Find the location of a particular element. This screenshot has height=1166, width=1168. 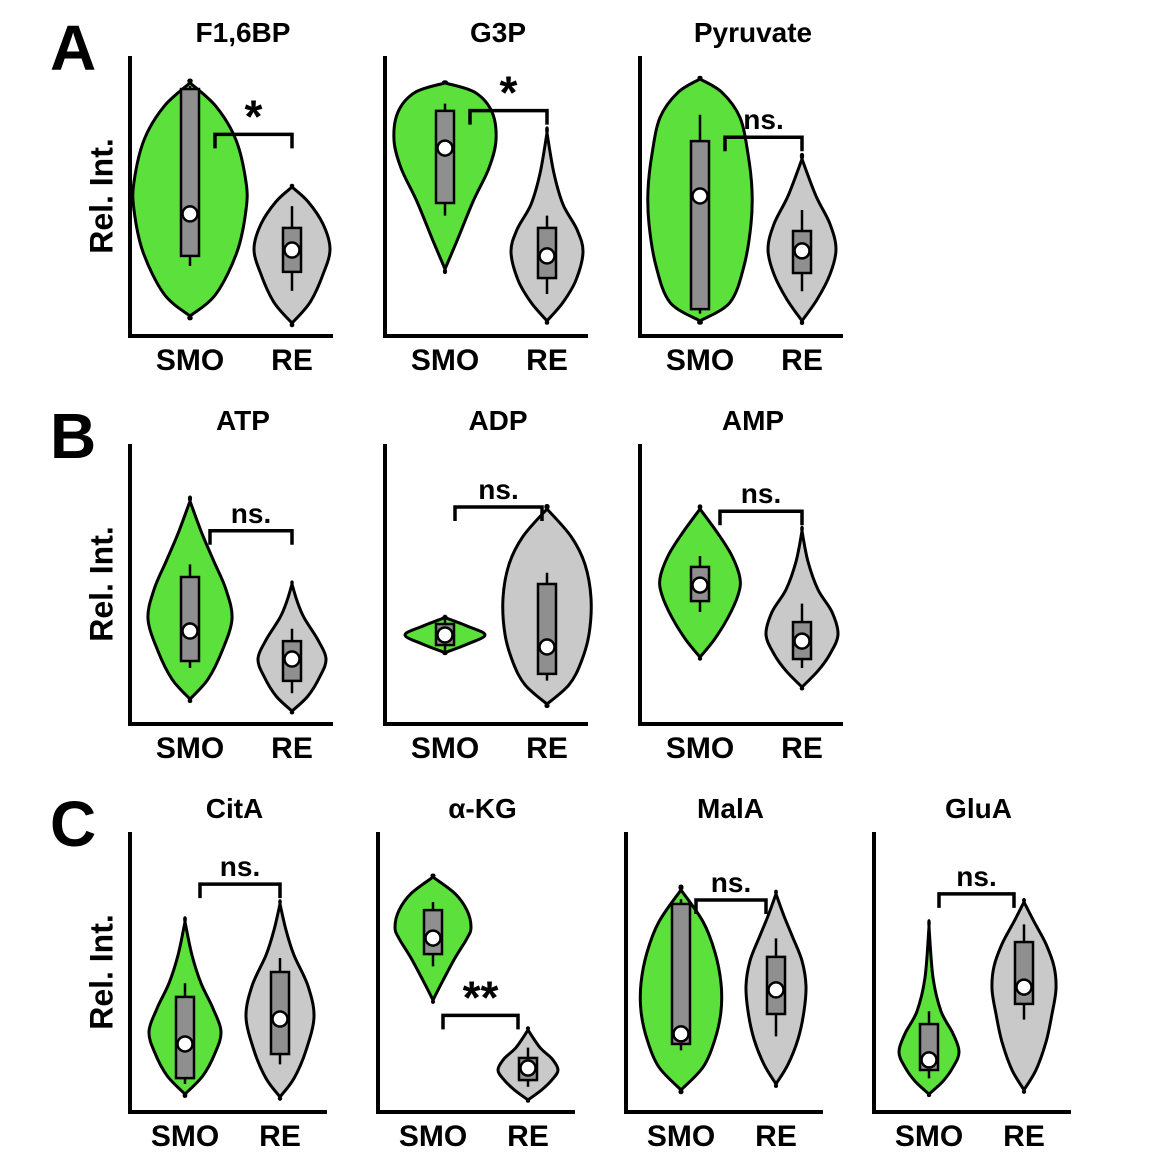

y-axis-label: Rel. Int. is located at coordinates (101, 584).